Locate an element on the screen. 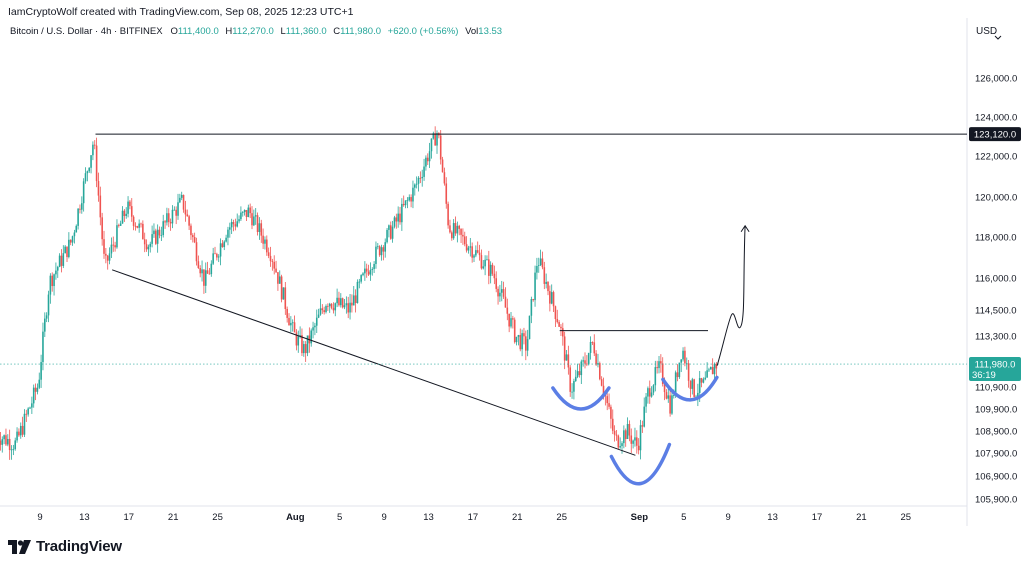  price-tags: 123,120.0111,980.036:19 is located at coordinates (995, 254).